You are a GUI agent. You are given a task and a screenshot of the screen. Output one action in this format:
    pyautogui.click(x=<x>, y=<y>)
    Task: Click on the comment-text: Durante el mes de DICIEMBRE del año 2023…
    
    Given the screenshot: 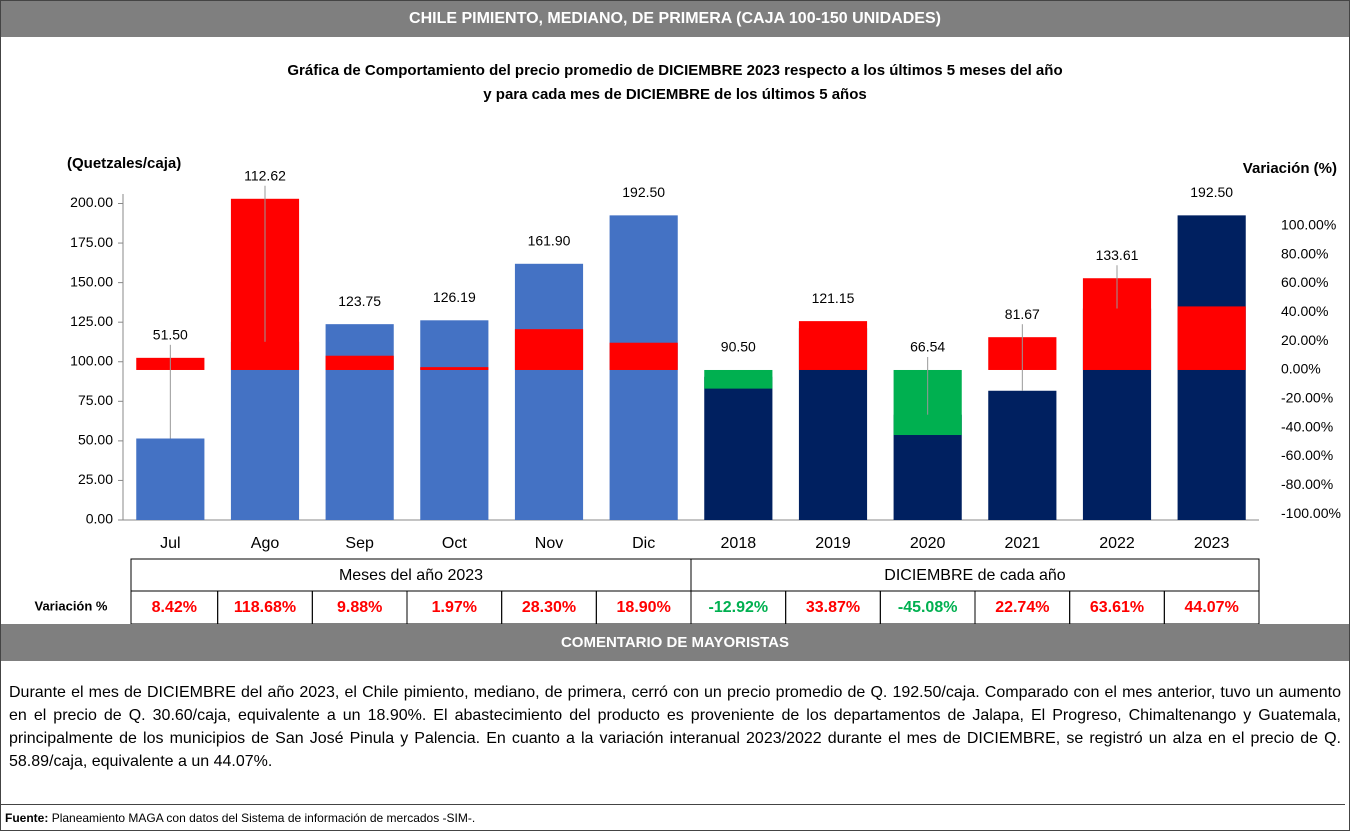 What is the action you would take?
    pyautogui.click(x=675, y=727)
    